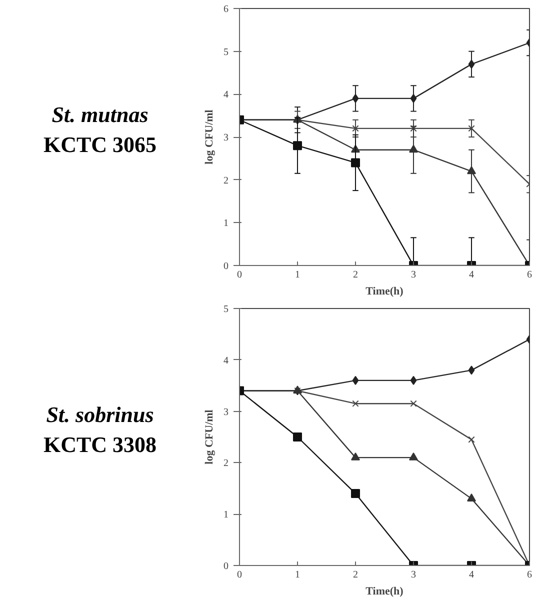 The image size is (549, 614). I want to click on text: KCTC 3308, so click(100, 445).